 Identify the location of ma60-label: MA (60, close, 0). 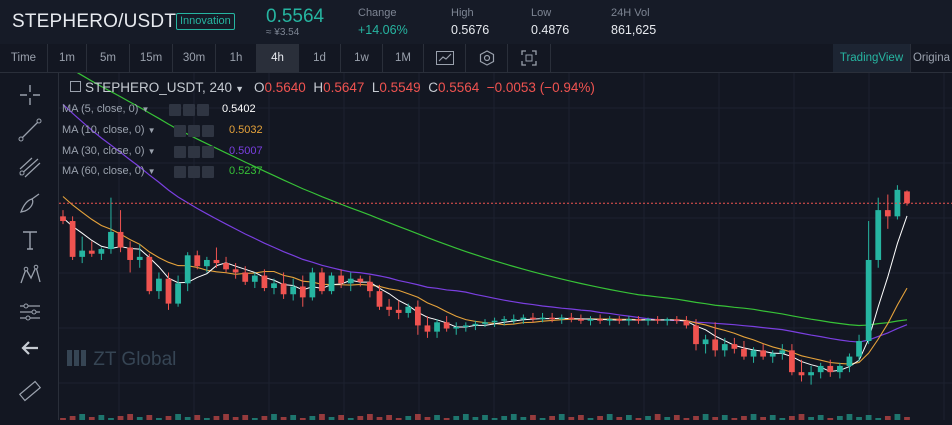
(103, 171).